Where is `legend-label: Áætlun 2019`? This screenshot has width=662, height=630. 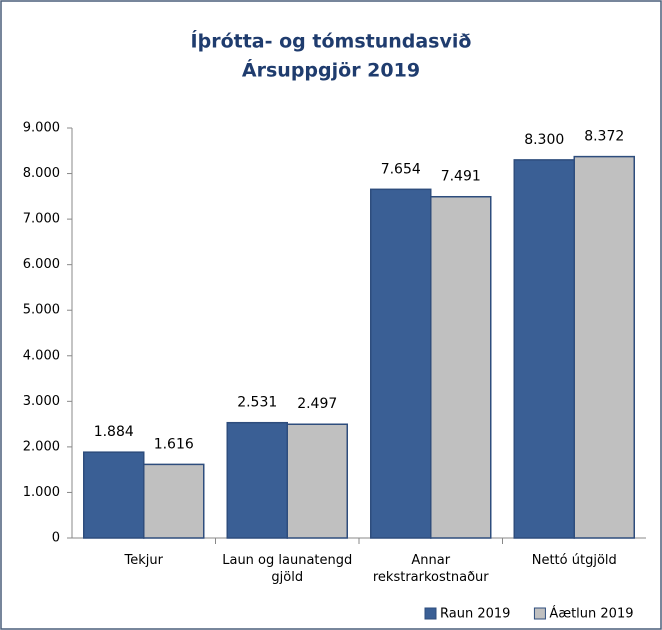
legend-label: Áætlun 2019 is located at coordinates (591, 614).